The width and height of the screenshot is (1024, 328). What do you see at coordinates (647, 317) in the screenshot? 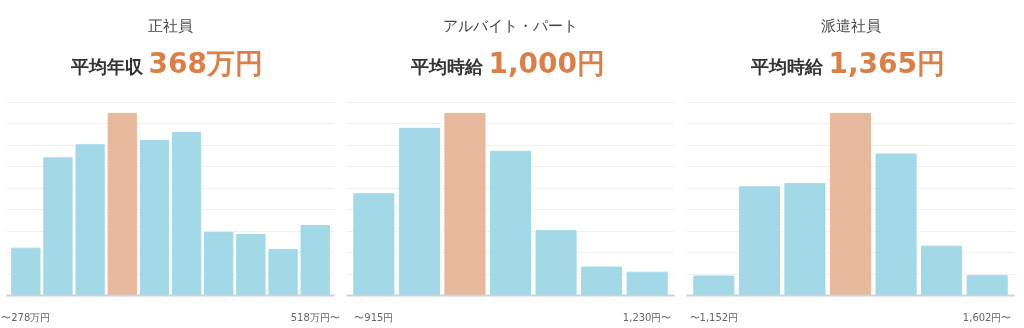
I see `x-tick-label: 1,230円〜` at bounding box center [647, 317].